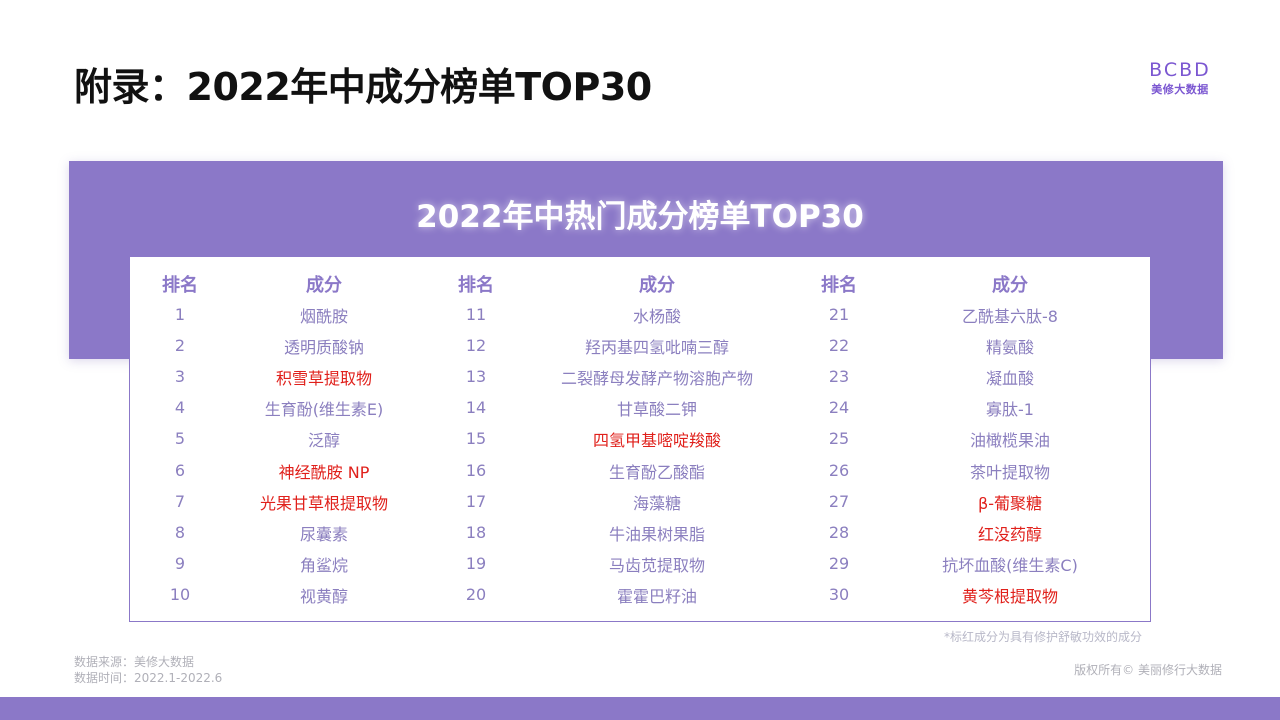  I want to click on ingredient-cell: 尿囊素, so click(323, 534).